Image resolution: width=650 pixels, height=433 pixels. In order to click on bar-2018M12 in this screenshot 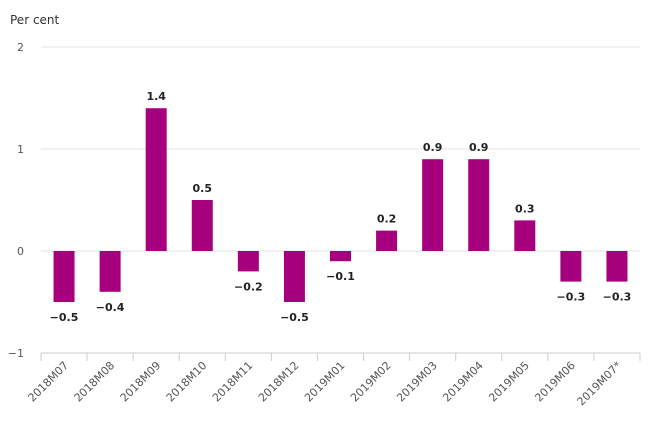, I will do `click(294, 276)`.